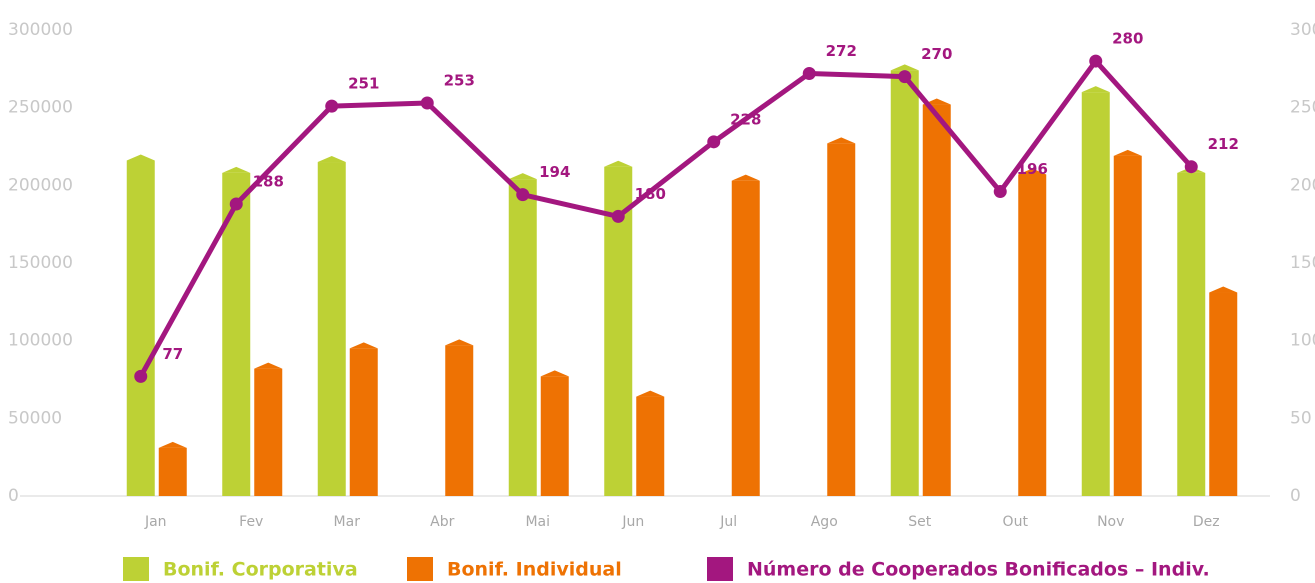 Image resolution: width=1315 pixels, height=583 pixels. Describe the element at coordinates (1302, 185) in the screenshot. I see `y2-tick-label: 200` at that location.